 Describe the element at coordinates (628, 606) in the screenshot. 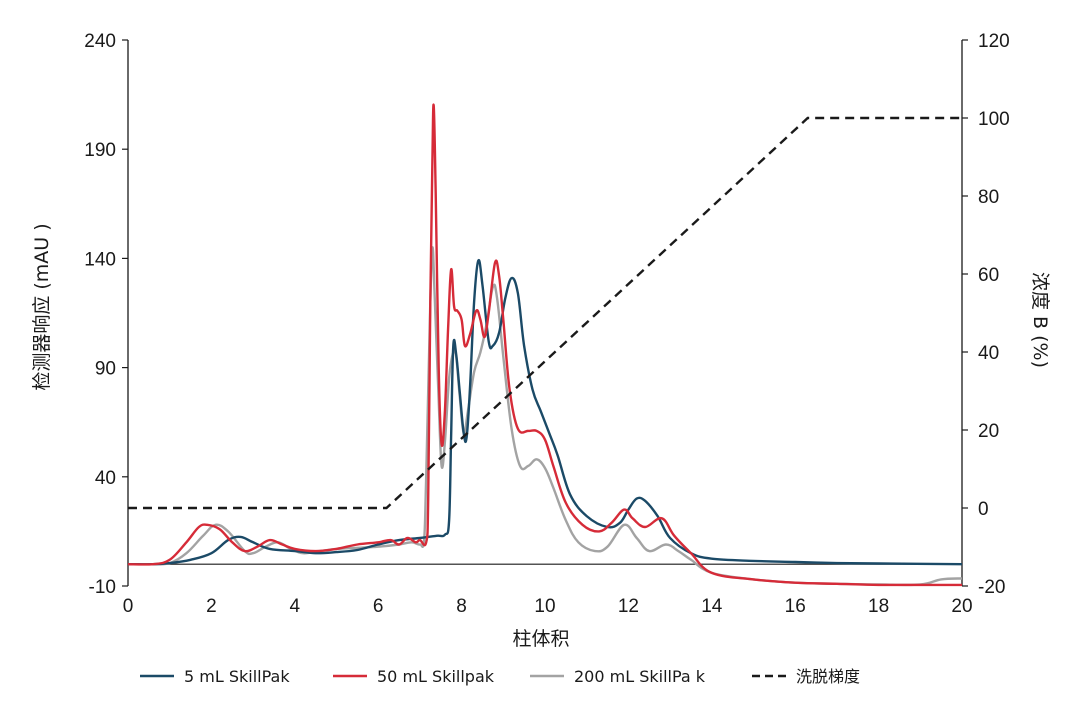

I see `x-tick-label: 12` at that location.